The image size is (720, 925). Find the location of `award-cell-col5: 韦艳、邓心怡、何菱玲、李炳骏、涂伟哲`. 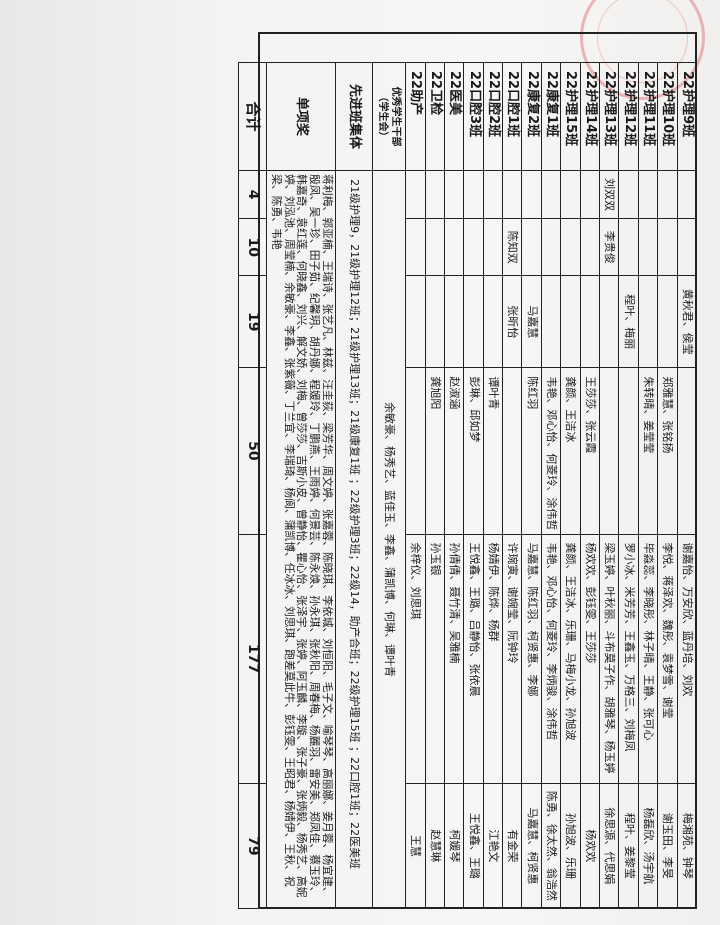

award-cell-col5: 韦艳、邓心怡、何菱玲、李炳骏、涂伟哲 is located at coordinates (551, 659).